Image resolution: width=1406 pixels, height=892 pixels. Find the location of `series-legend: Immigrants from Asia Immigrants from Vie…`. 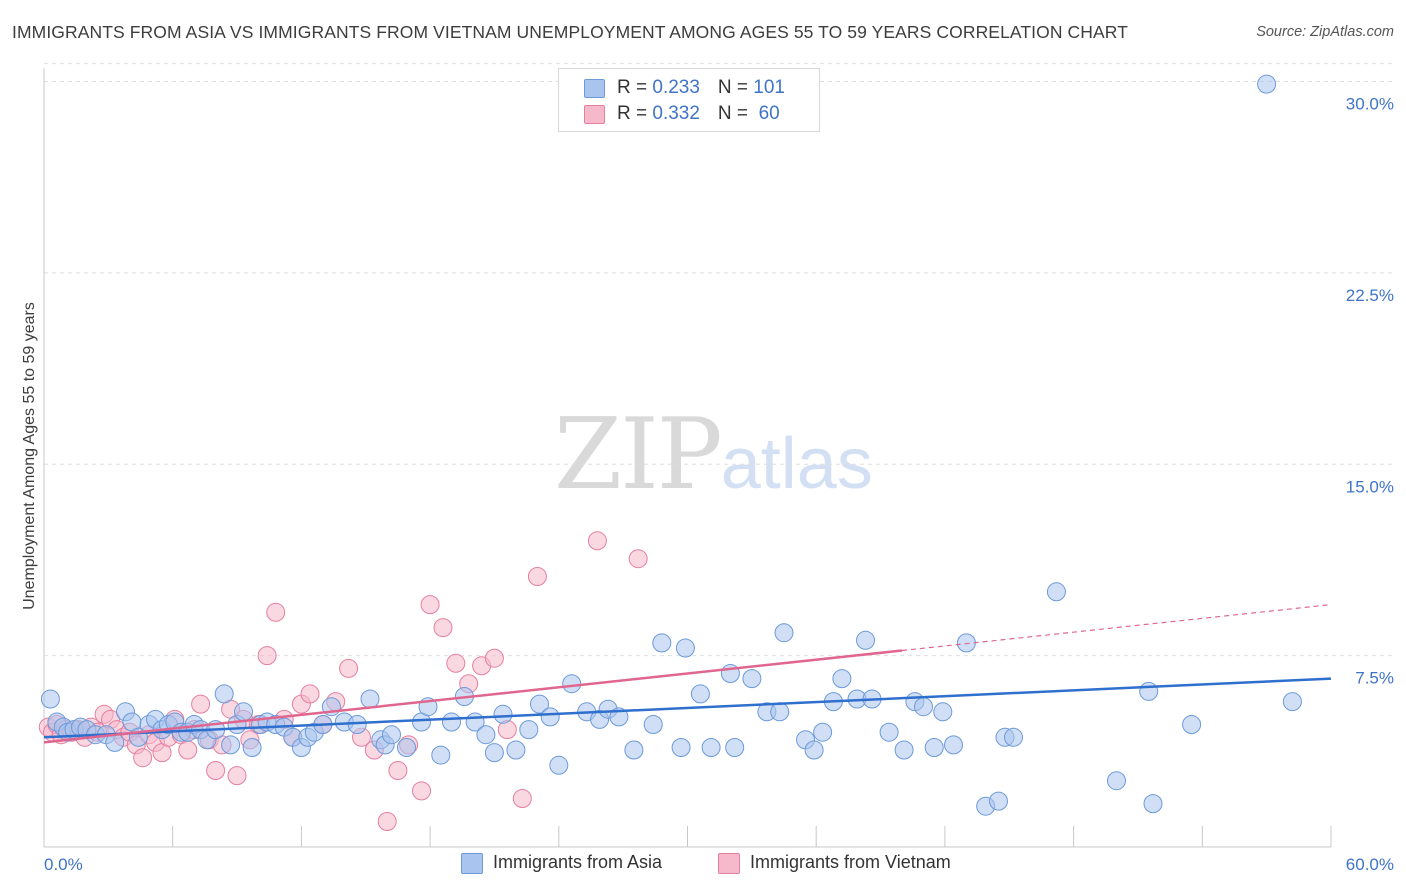

series-legend: Immigrants from Asia Immigrants from Vie… is located at coordinates (703, 865).